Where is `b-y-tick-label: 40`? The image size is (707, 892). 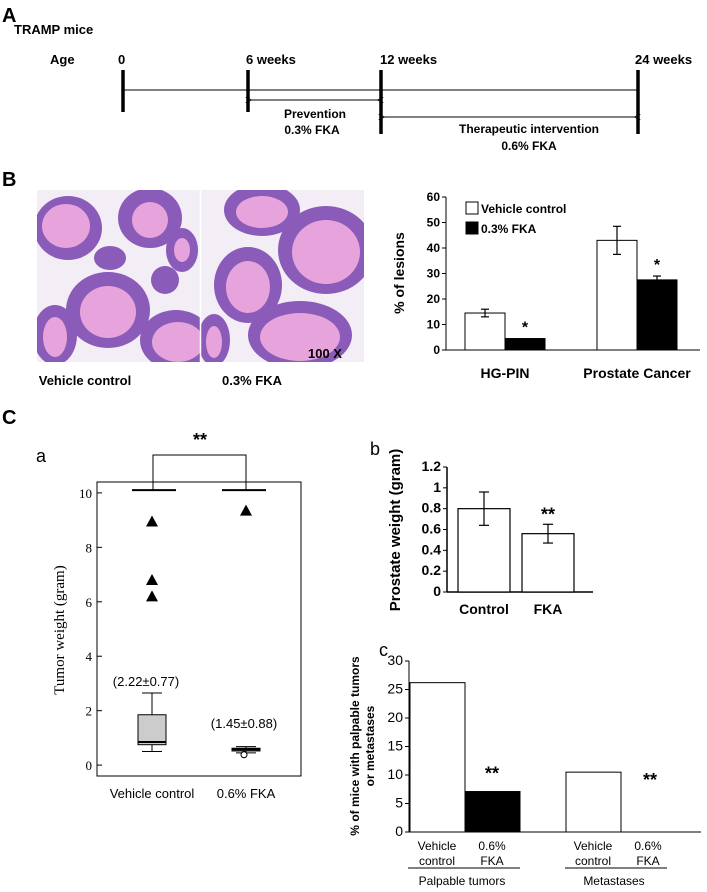 b-y-tick-label: 40 is located at coordinates (434, 248).